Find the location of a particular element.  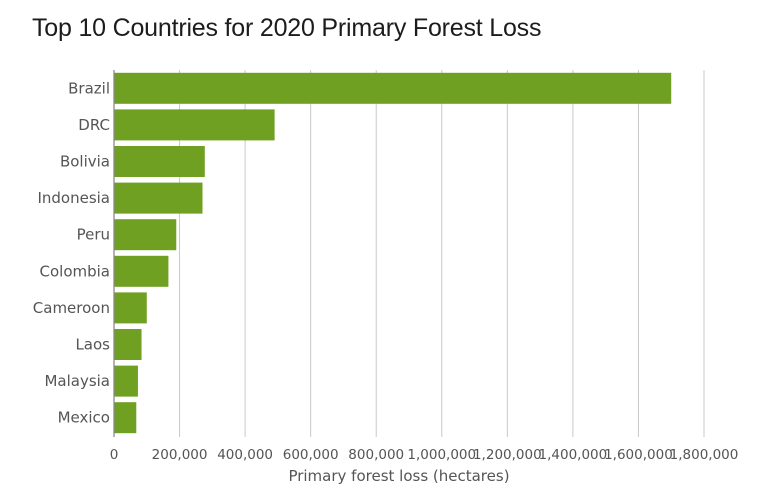

x-tick-label-5: 1,000,000 is located at coordinates (441, 455).